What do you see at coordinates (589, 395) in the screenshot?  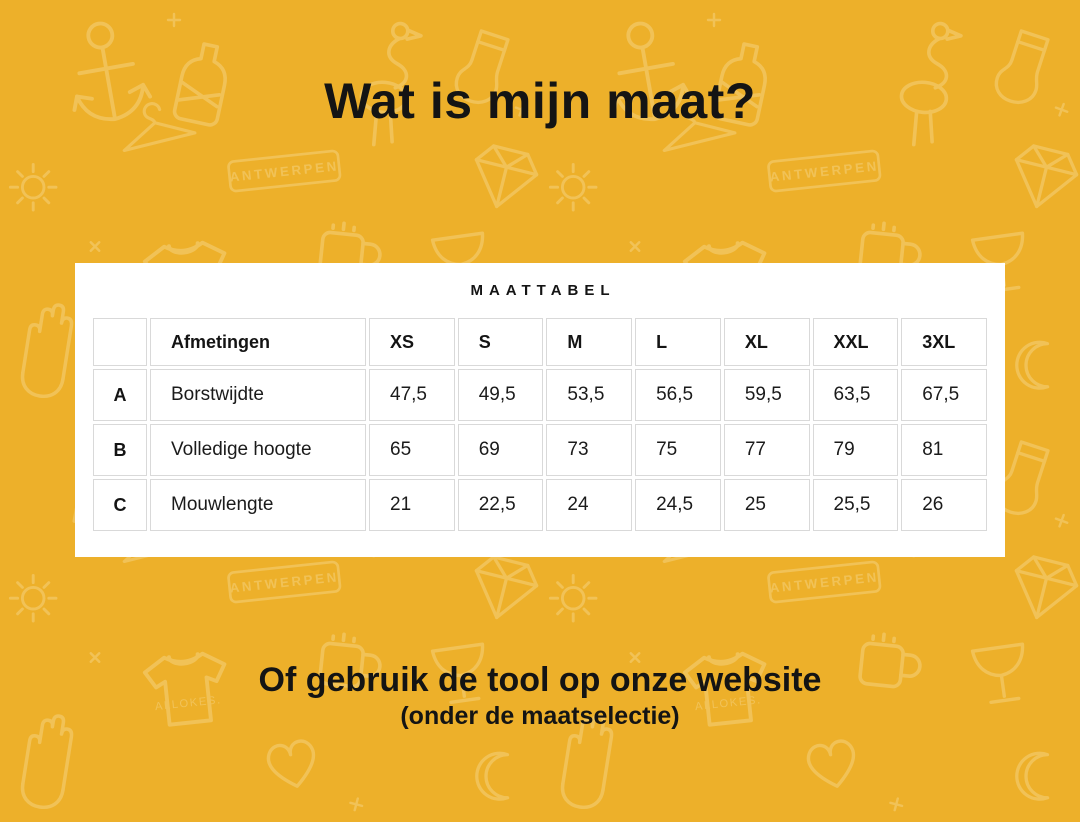 I see `size-value-cell: 53,5` at bounding box center [589, 395].